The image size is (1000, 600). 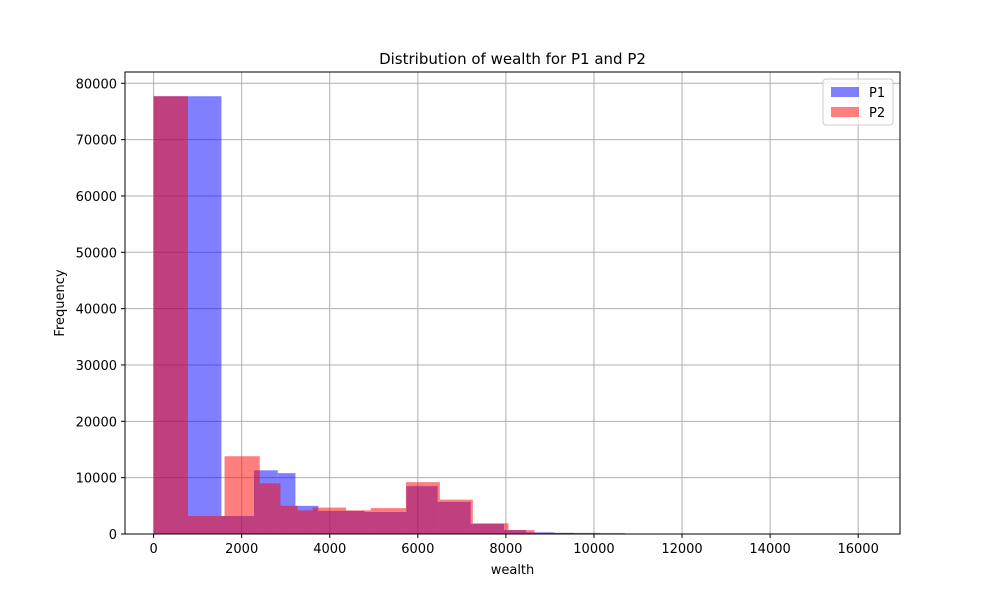 What do you see at coordinates (96, 422) in the screenshot?
I see `y-tick-label: 20000` at bounding box center [96, 422].